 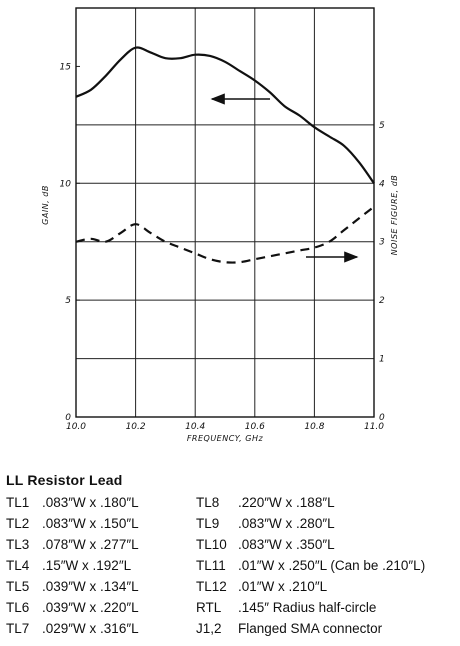 I want to click on x-tick-label: 10.0, so click(x=76, y=427).